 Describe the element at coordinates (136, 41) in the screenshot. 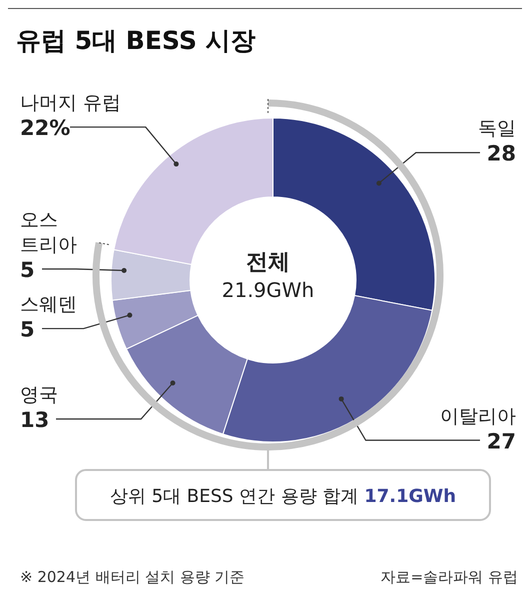

I see `chart-title: 유럽 5대 BESS 시장` at that location.